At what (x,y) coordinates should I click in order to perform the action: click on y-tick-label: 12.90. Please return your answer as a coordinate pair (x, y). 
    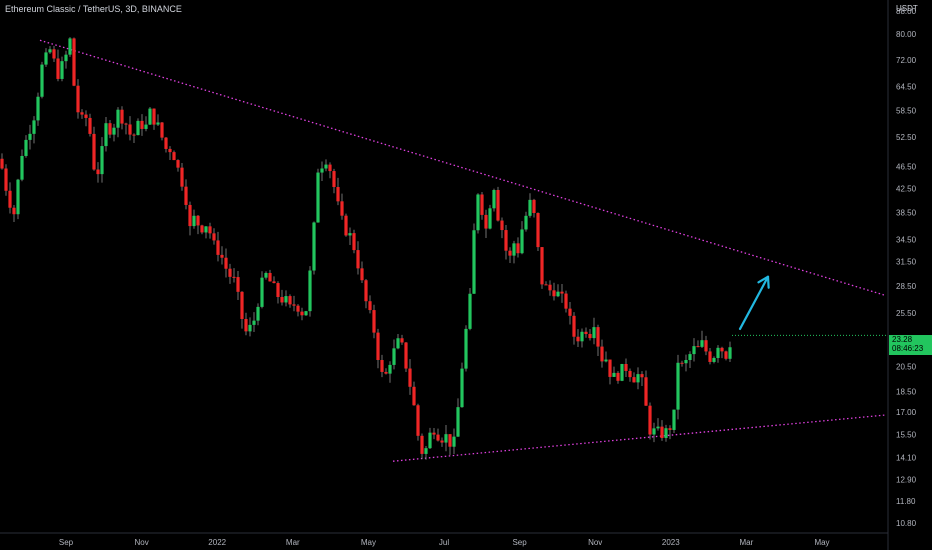
    Looking at the image, I should click on (906, 479).